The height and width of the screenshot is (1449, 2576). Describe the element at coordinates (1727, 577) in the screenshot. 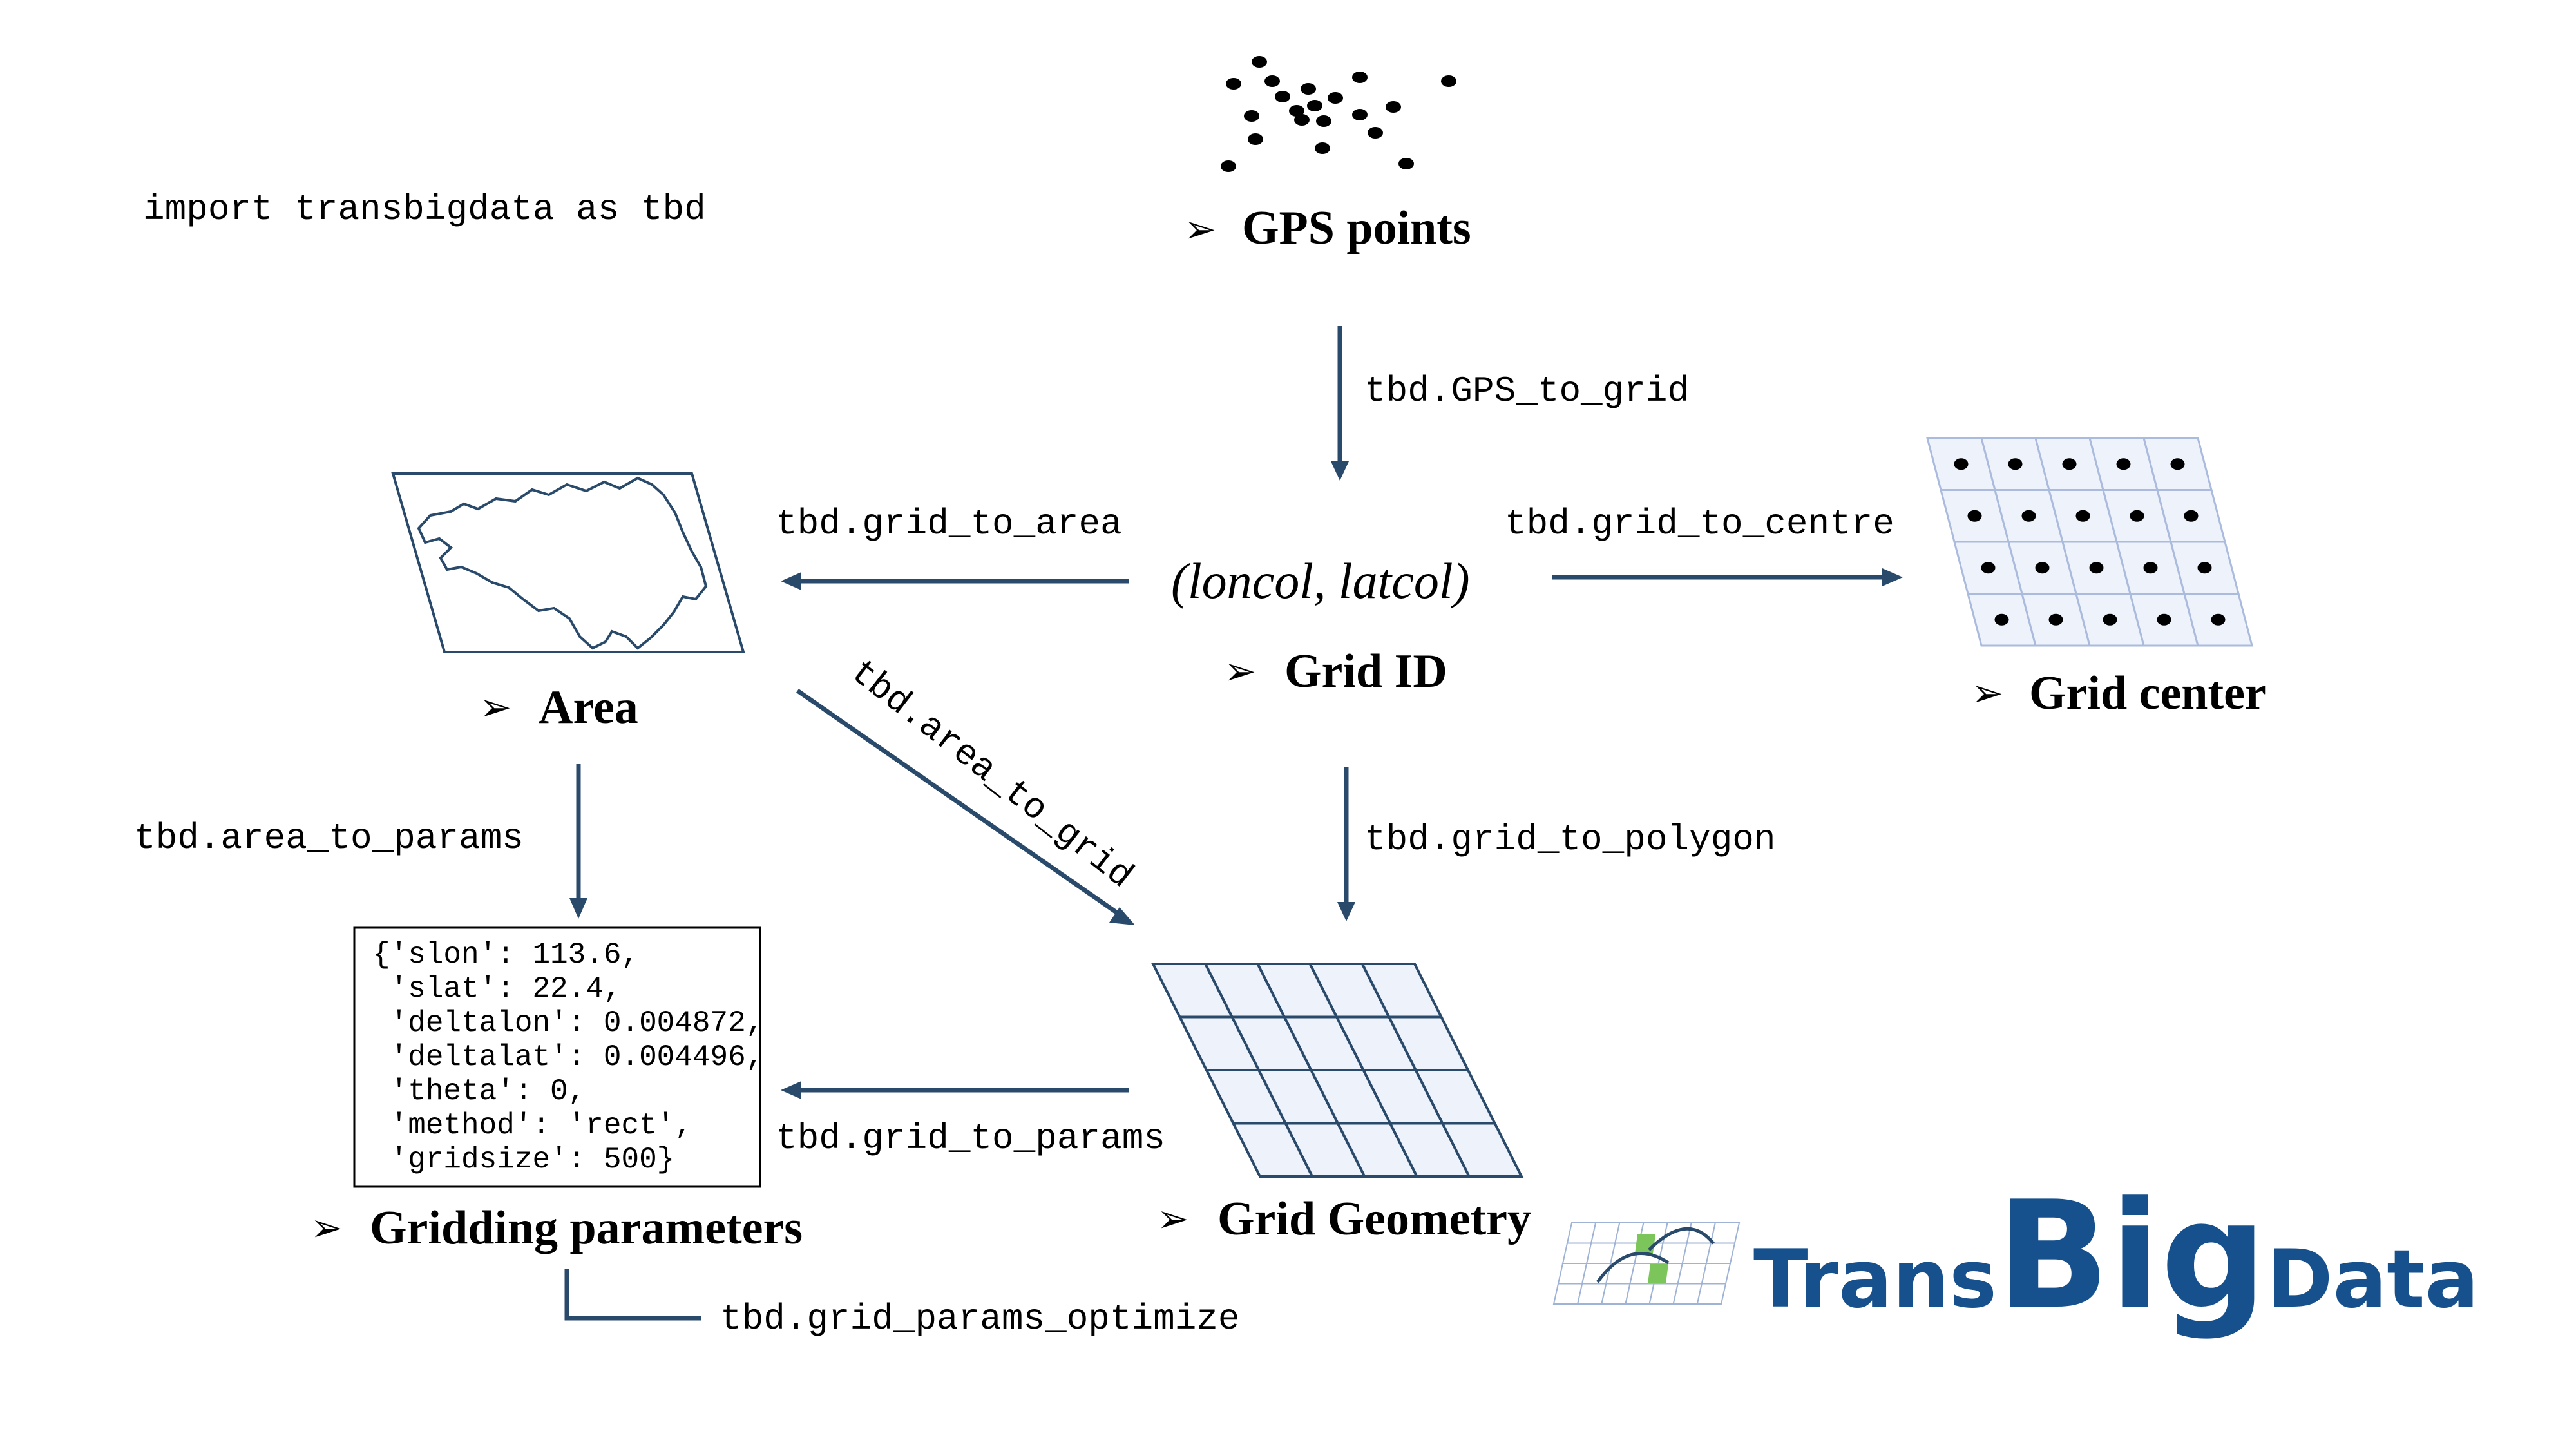

I see `arrow-grid-to-centre` at that location.